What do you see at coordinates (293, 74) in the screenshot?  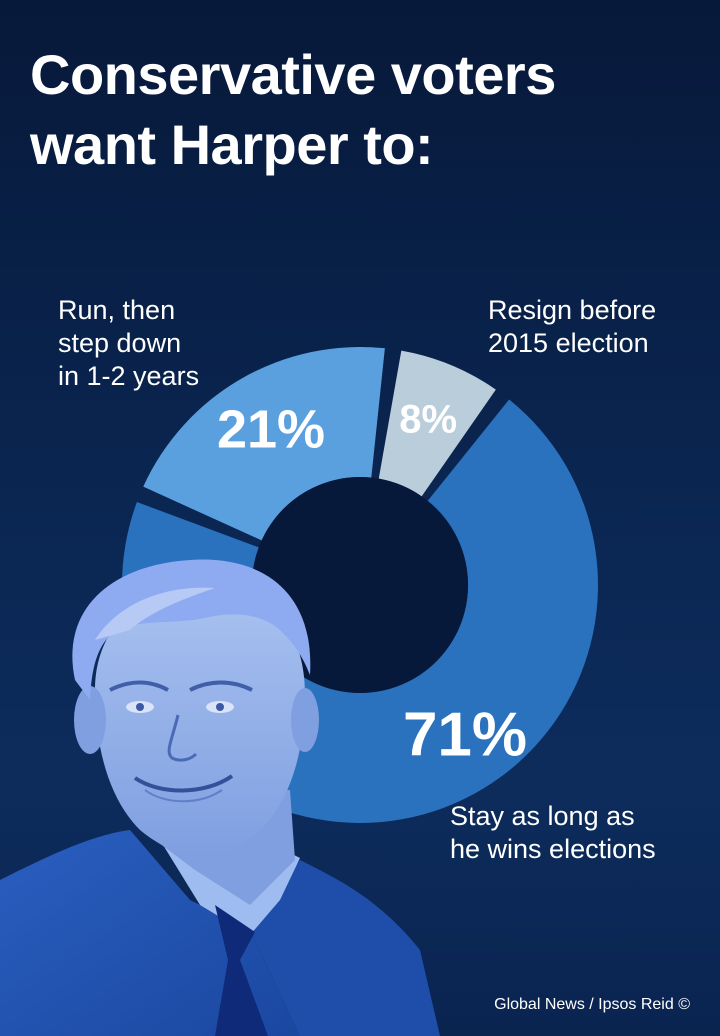 I see `title-line-1: Conservative voters` at bounding box center [293, 74].